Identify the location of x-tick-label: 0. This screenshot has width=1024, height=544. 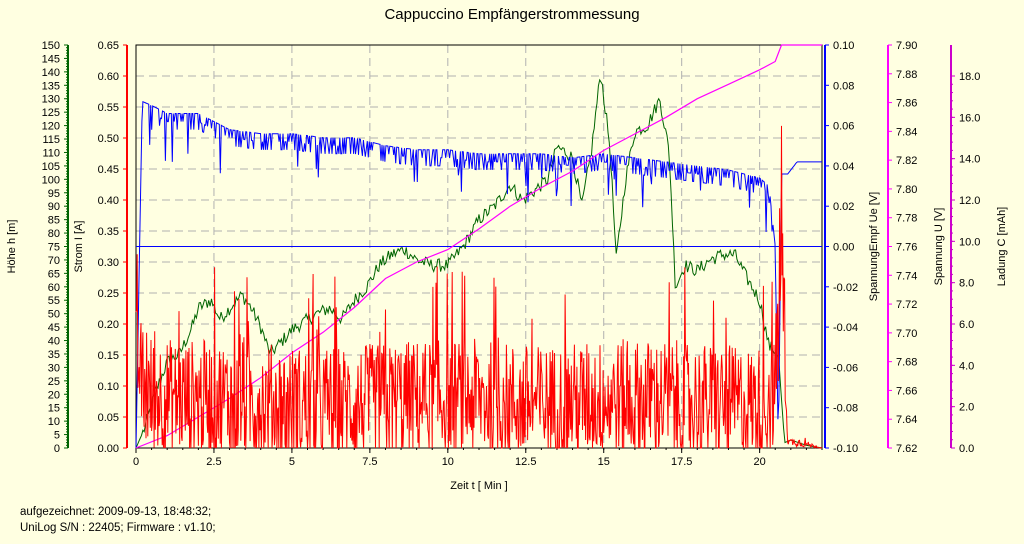
(136, 462).